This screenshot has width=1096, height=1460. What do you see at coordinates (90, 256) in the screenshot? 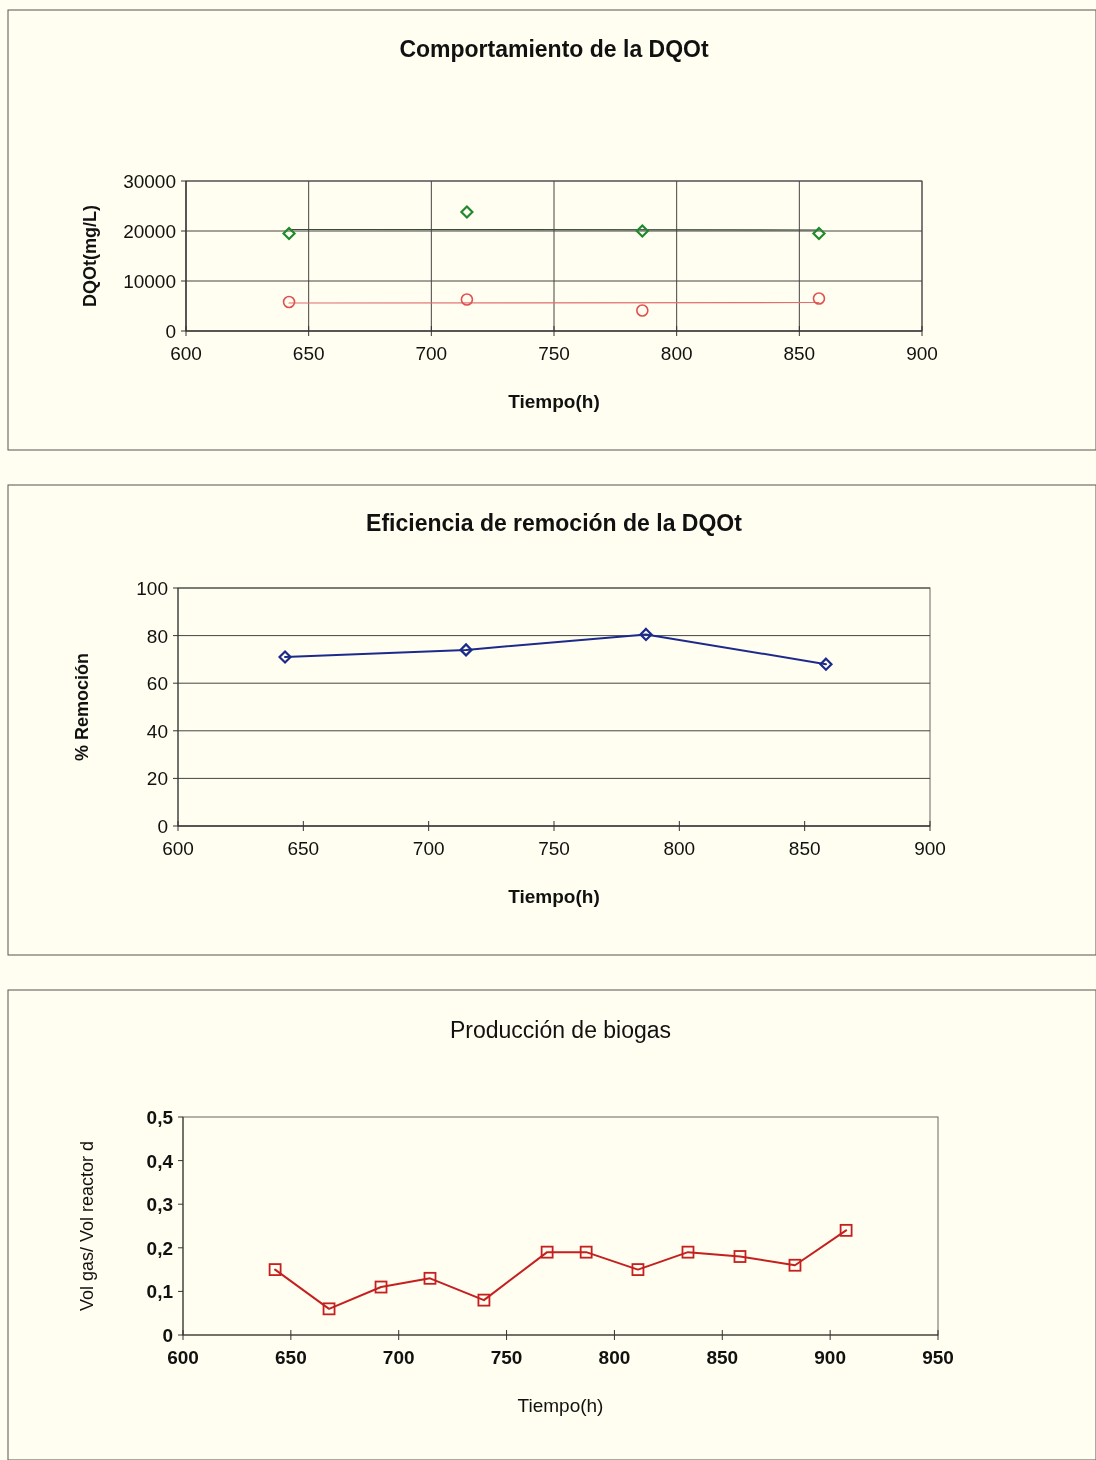
I see `y-axis-title: DQOt(mg/L)` at bounding box center [90, 256].